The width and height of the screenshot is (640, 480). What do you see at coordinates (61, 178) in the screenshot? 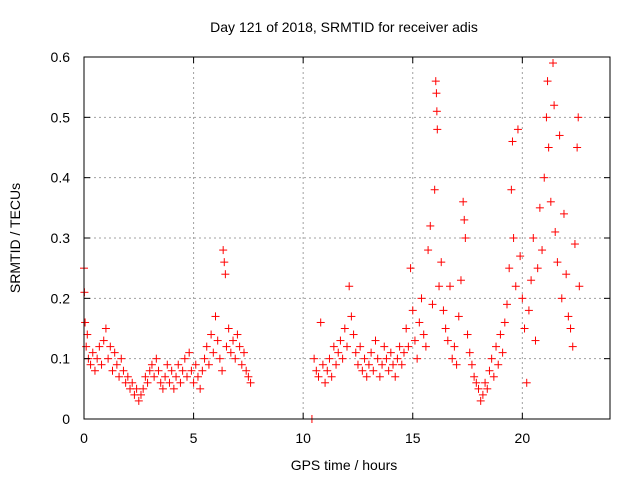
I see `y-tick-label: 0.4` at bounding box center [61, 178].